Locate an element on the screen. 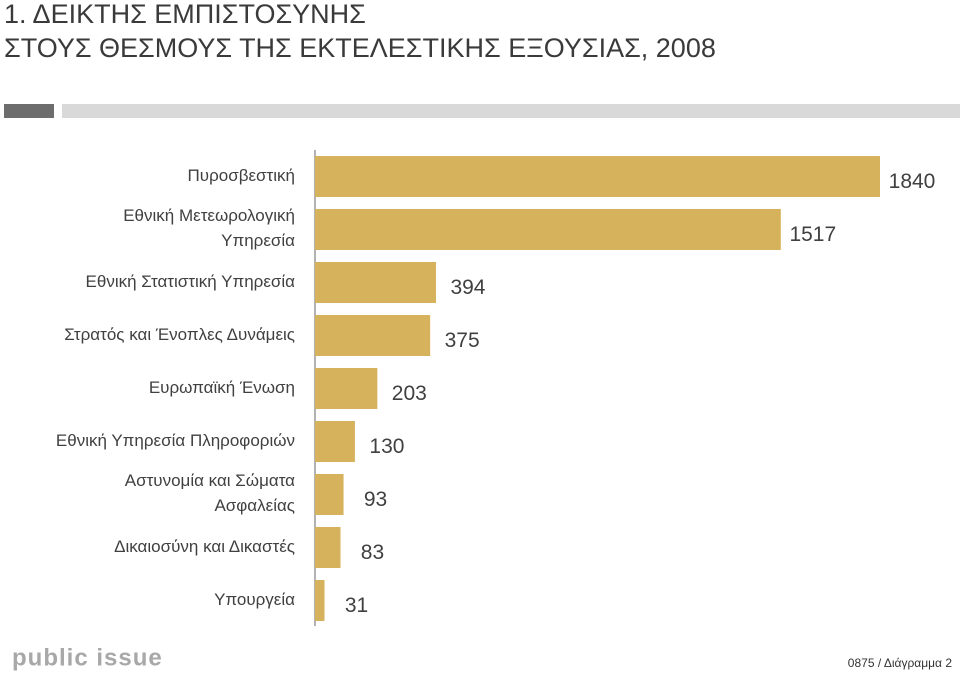  value-label: 31 is located at coordinates (356, 605).